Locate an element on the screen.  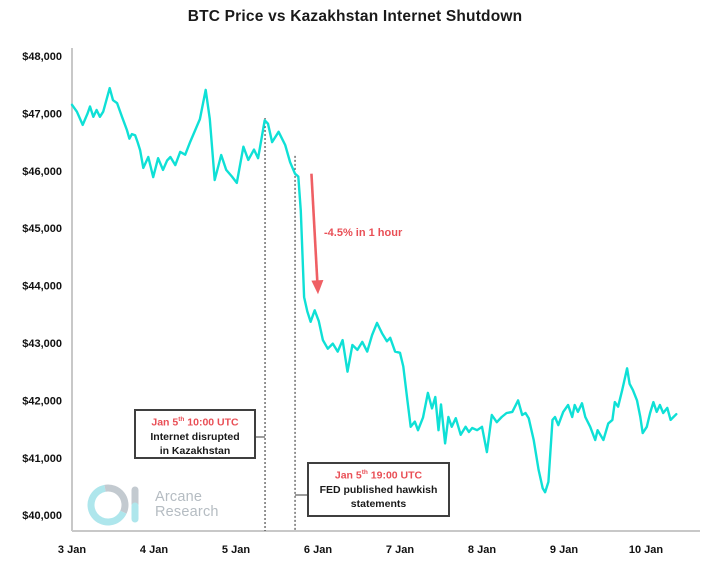
y-tick-label: $42,000 is located at coordinates (42, 401).